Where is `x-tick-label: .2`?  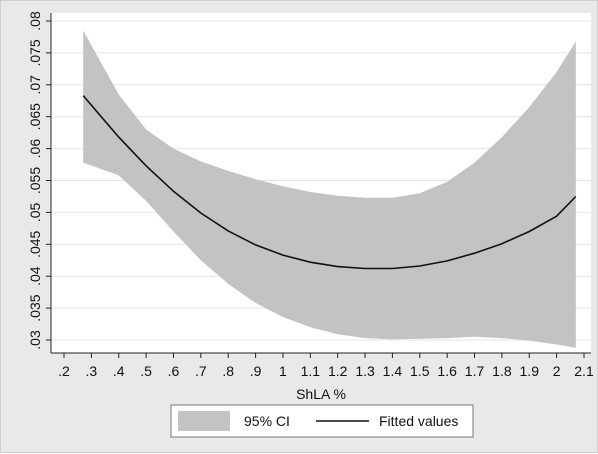
x-tick-label: .2 is located at coordinates (64, 371).